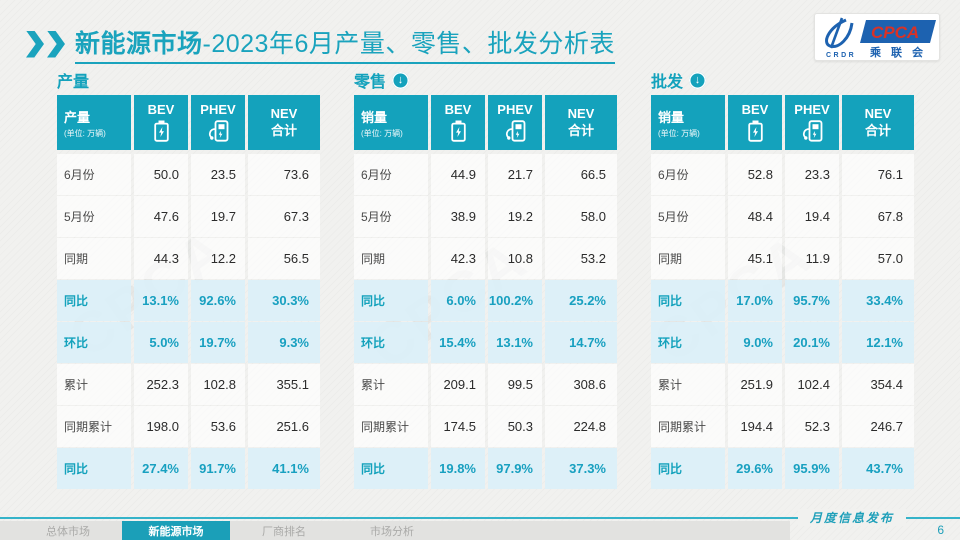 The image size is (960, 540). What do you see at coordinates (68, 531) in the screenshot?
I see `footer-tab-总体市场: 总体市场` at bounding box center [68, 531].